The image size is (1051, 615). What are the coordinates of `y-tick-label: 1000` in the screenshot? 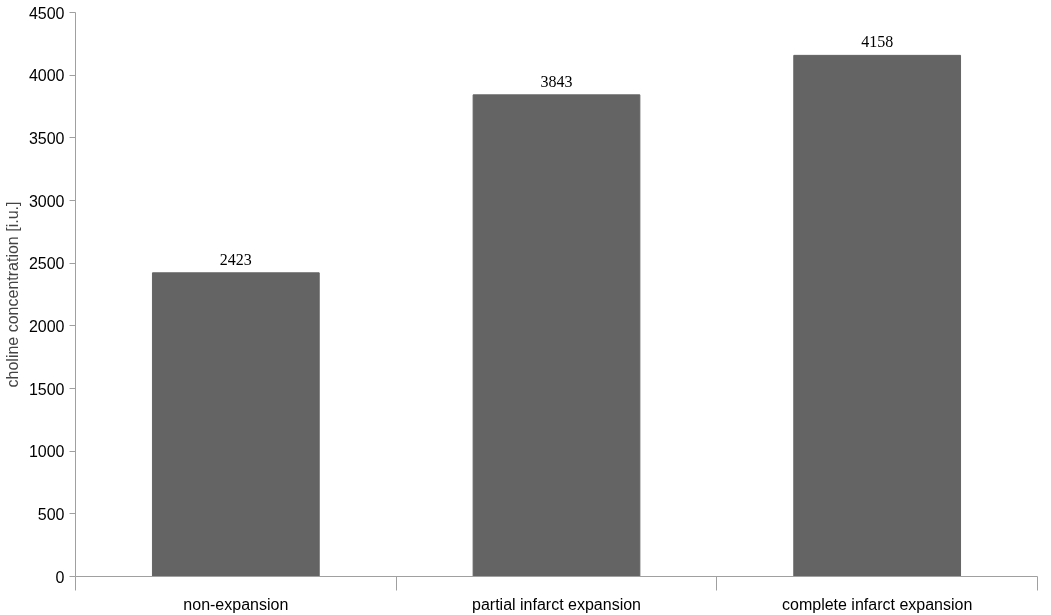 It's located at (46, 452).